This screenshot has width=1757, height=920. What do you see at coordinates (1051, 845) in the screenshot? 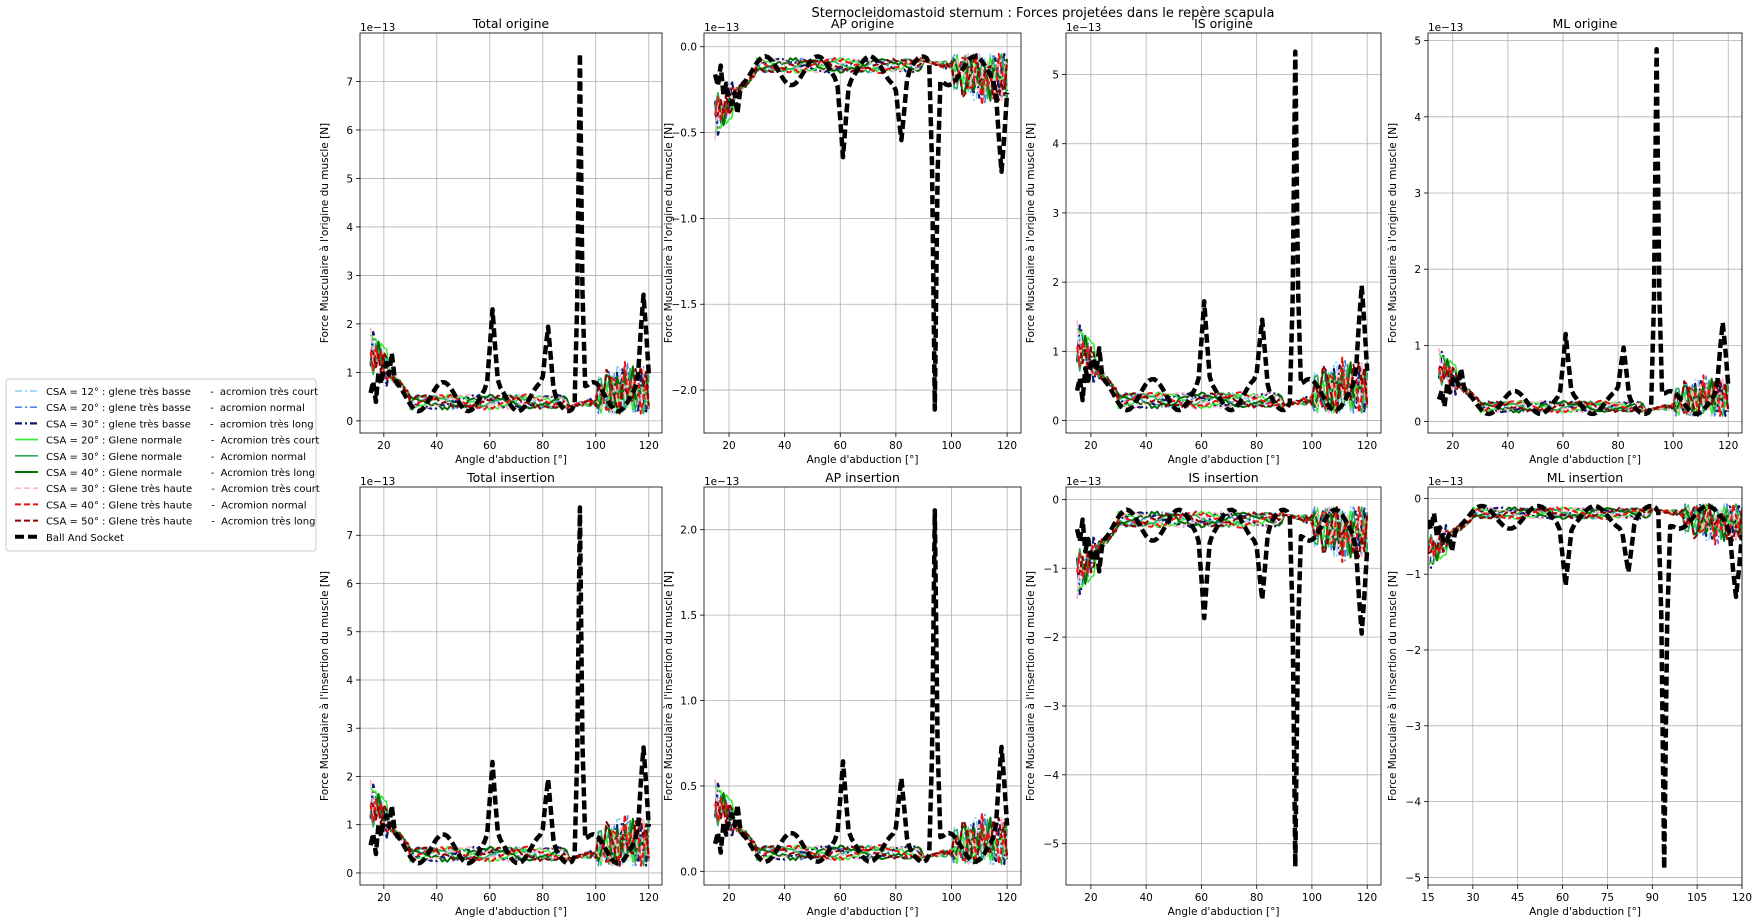
I see `y-tick-label: −5` at bounding box center [1051, 845].